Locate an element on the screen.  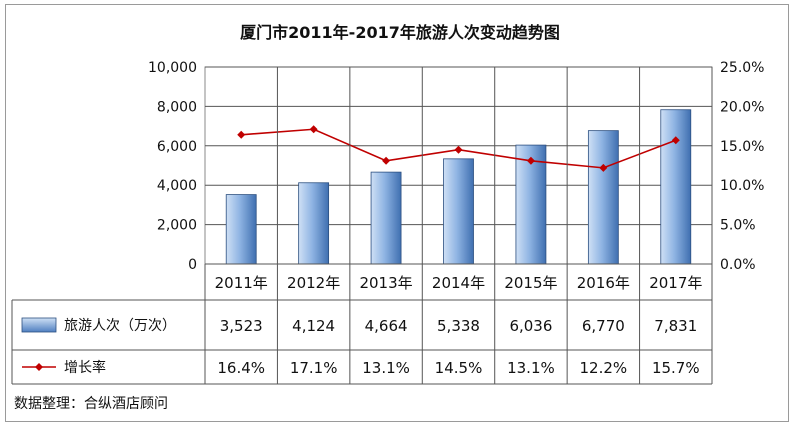
right-axis-tick-label: 5.0% is located at coordinates (738, 226).